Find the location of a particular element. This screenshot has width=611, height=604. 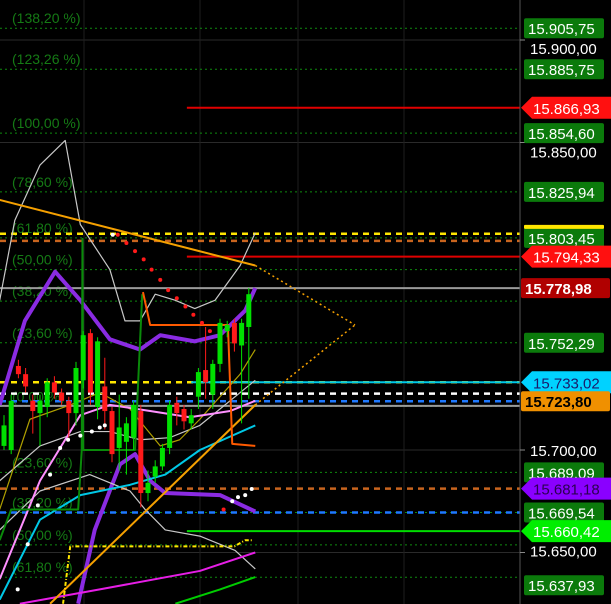

price-label: 15.885,75 is located at coordinates (561, 70).